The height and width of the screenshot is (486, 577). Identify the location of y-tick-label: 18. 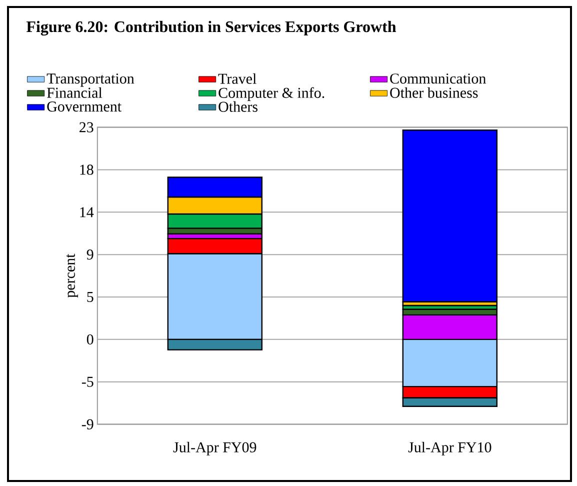
(87, 169).